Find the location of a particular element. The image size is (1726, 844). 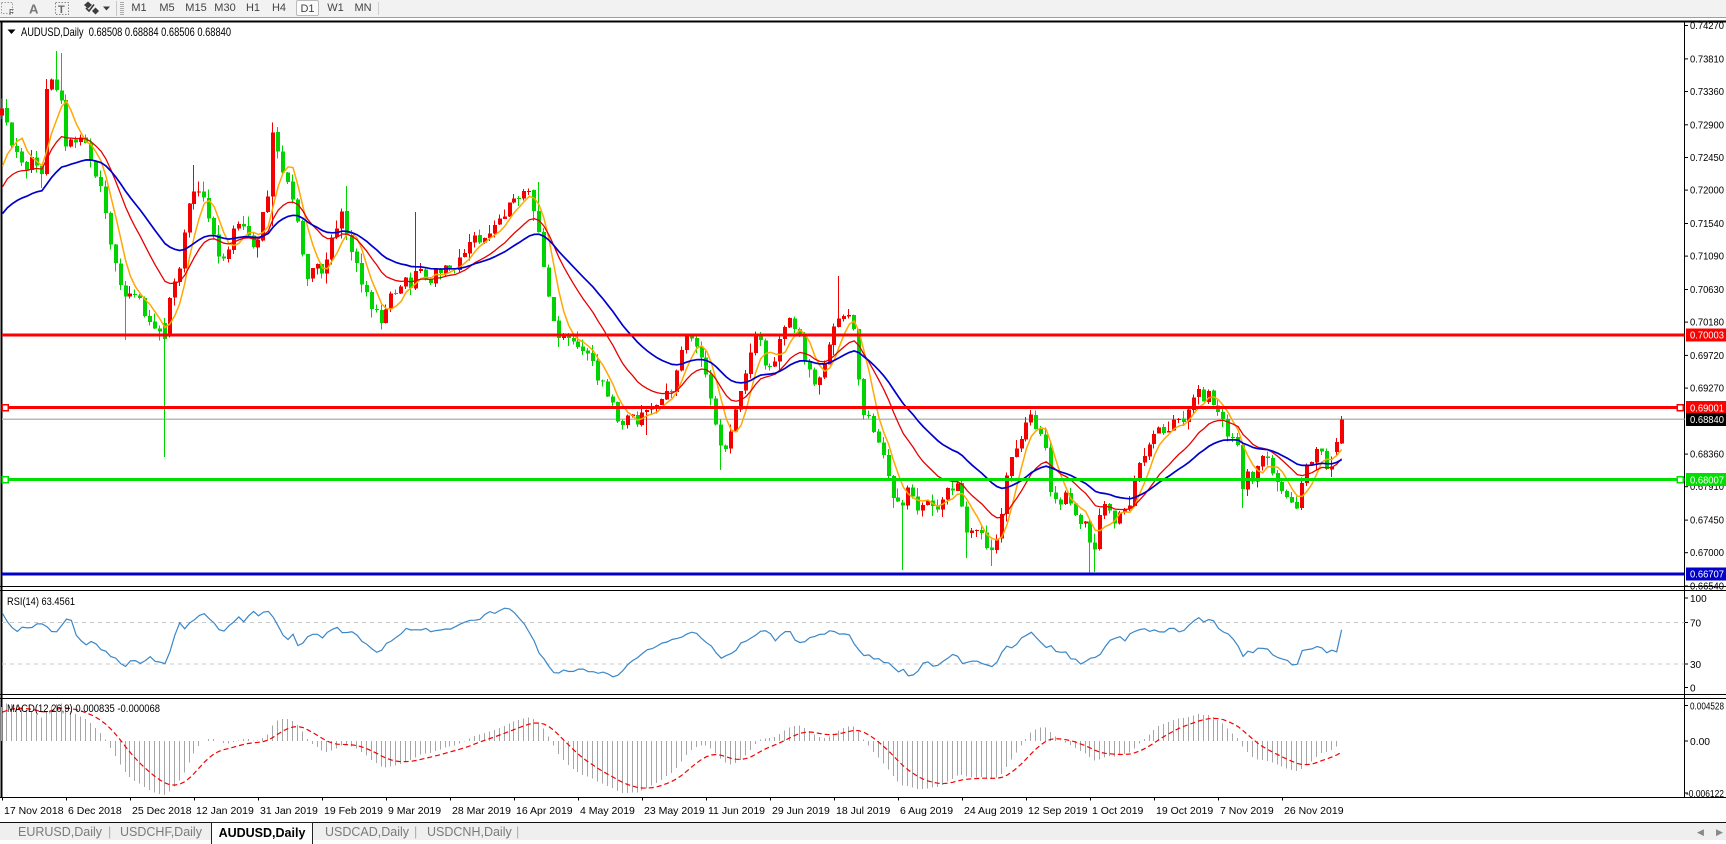

svg-text: 18 Jul 2019 is located at coordinates (863, 811).